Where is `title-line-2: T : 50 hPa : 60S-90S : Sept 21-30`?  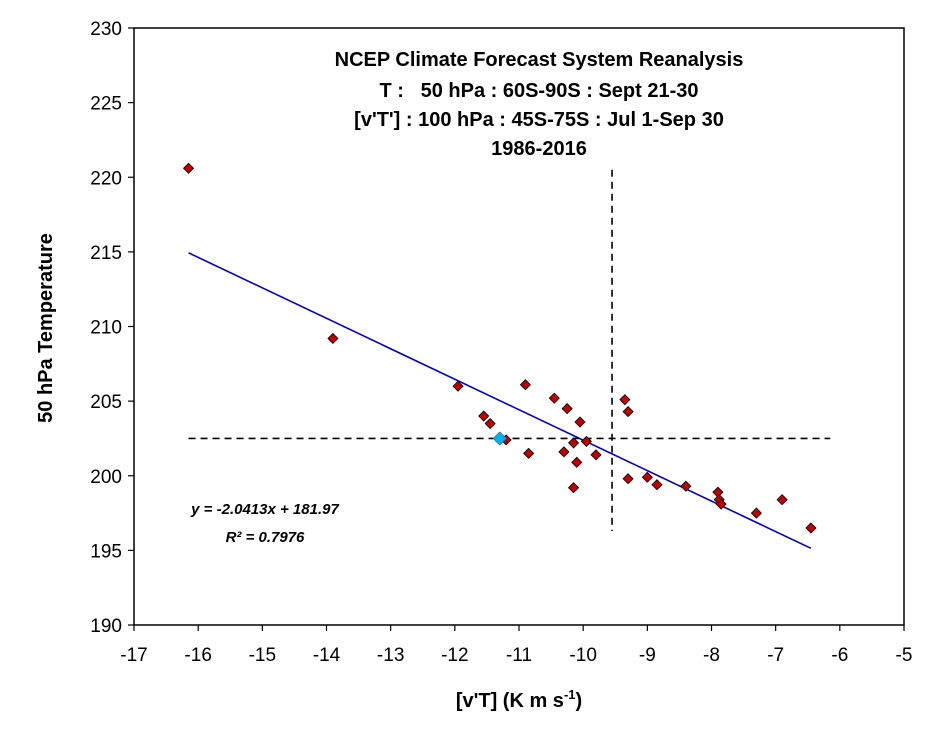
title-line-2: T : 50 hPa : 60S-90S : Sept 21-30 is located at coordinates (538, 91).